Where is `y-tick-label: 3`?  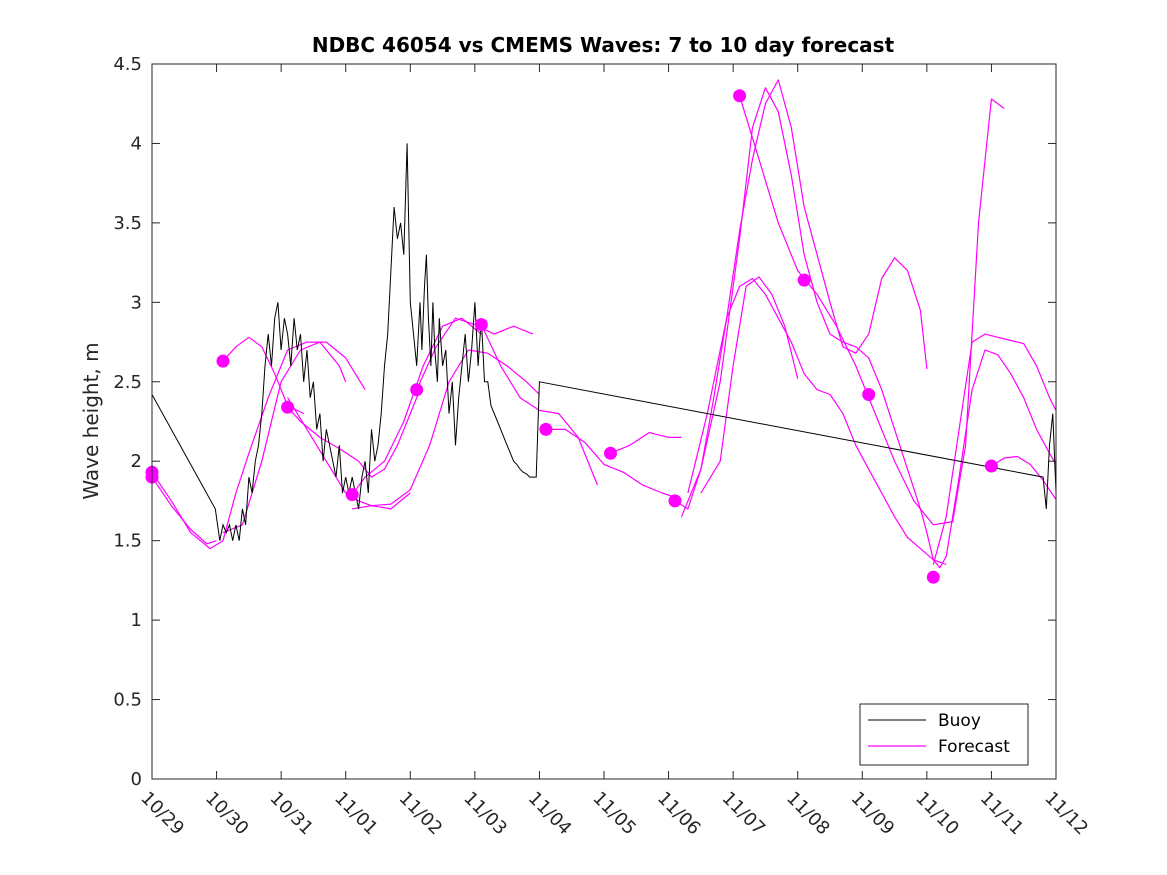
y-tick-label: 3 is located at coordinates (136, 302).